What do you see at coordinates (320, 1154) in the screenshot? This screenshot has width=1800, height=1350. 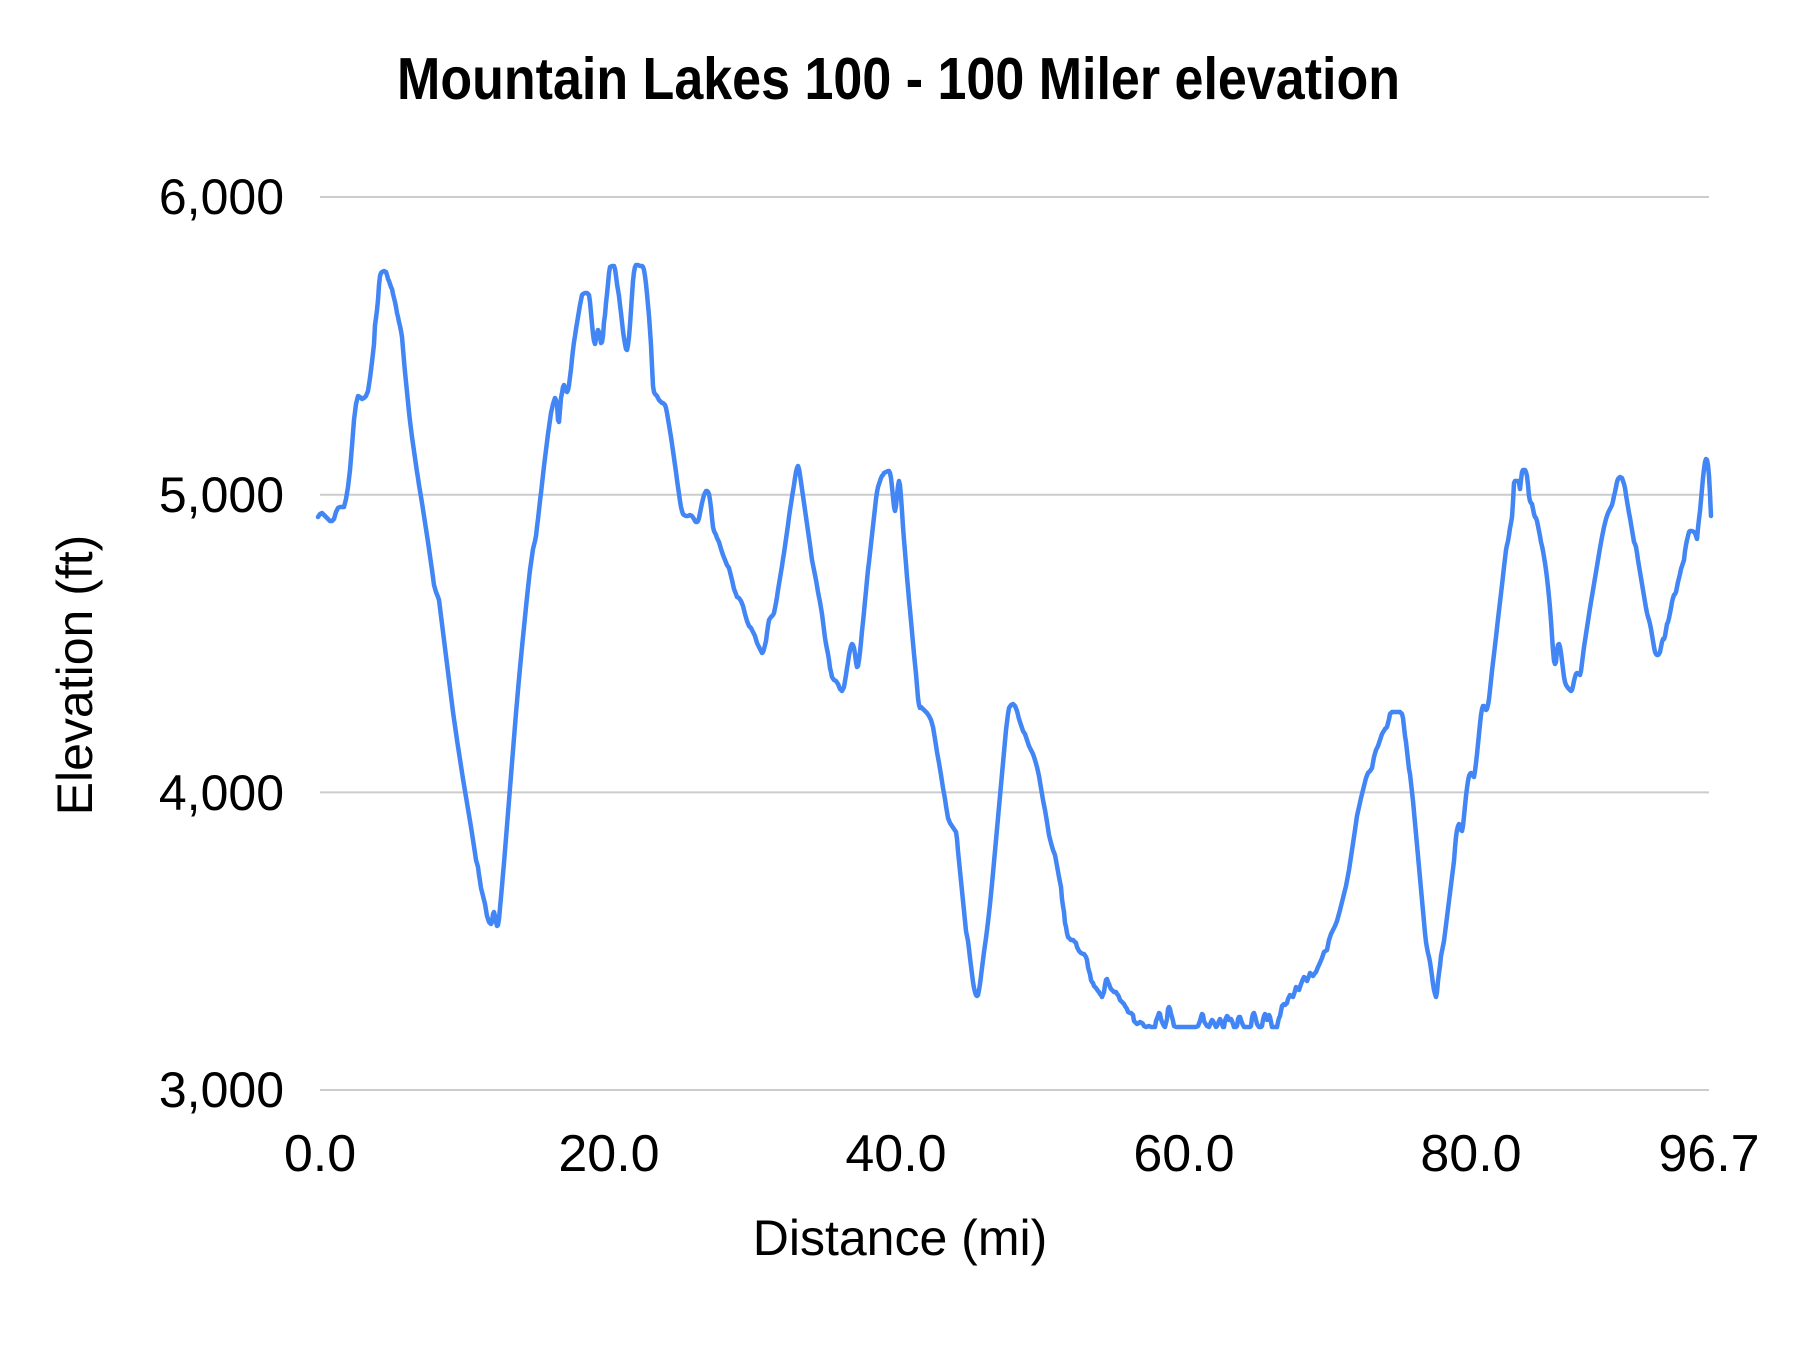 I see `svg-text: 0.0` at bounding box center [320, 1154].